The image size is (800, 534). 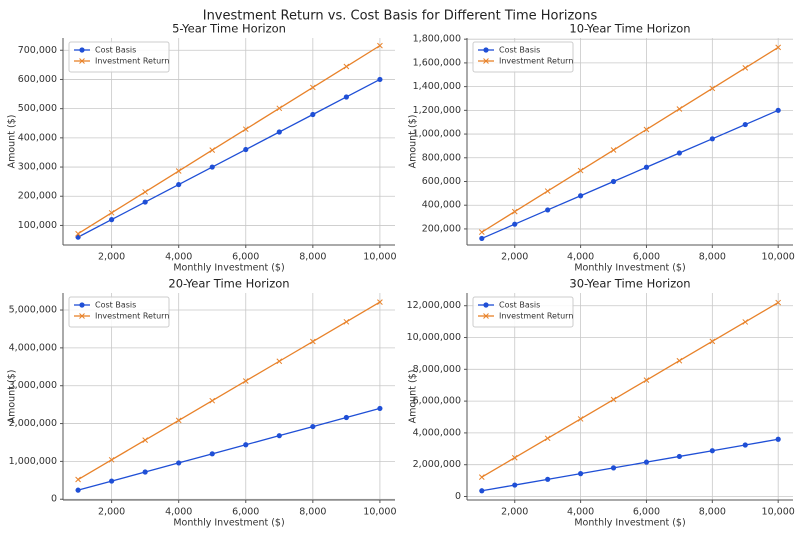 What do you see at coordinates (228, 284) in the screenshot?
I see `subplot-title: 20-Year Time Horizon` at bounding box center [228, 284].